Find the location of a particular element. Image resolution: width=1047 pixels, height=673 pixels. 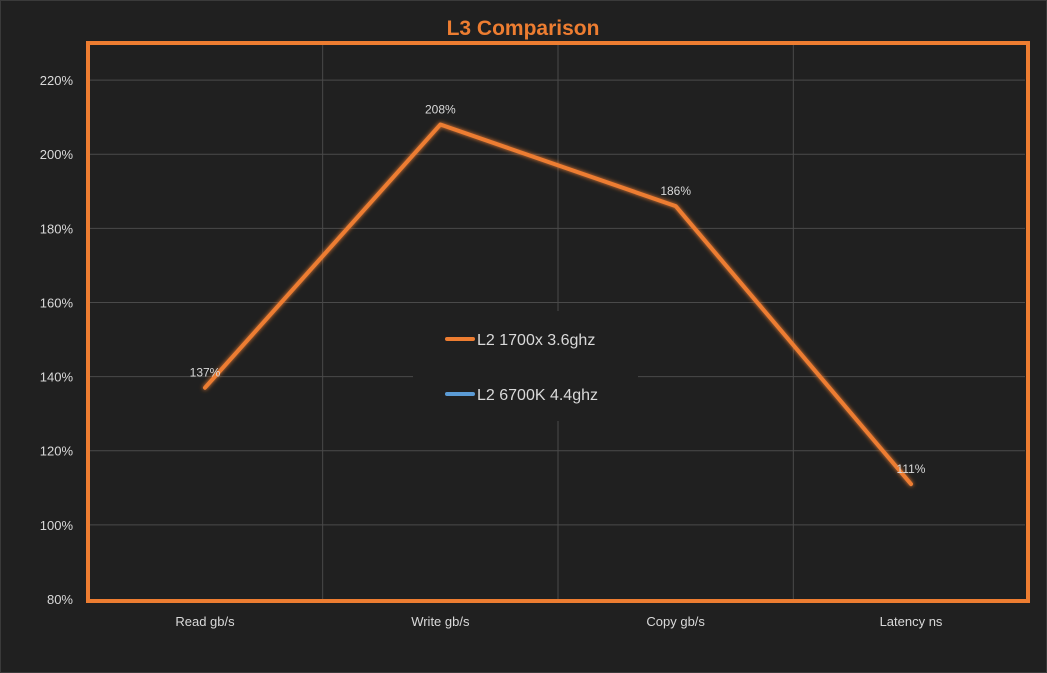

y-tick-label: 140% is located at coordinates (57, 377).